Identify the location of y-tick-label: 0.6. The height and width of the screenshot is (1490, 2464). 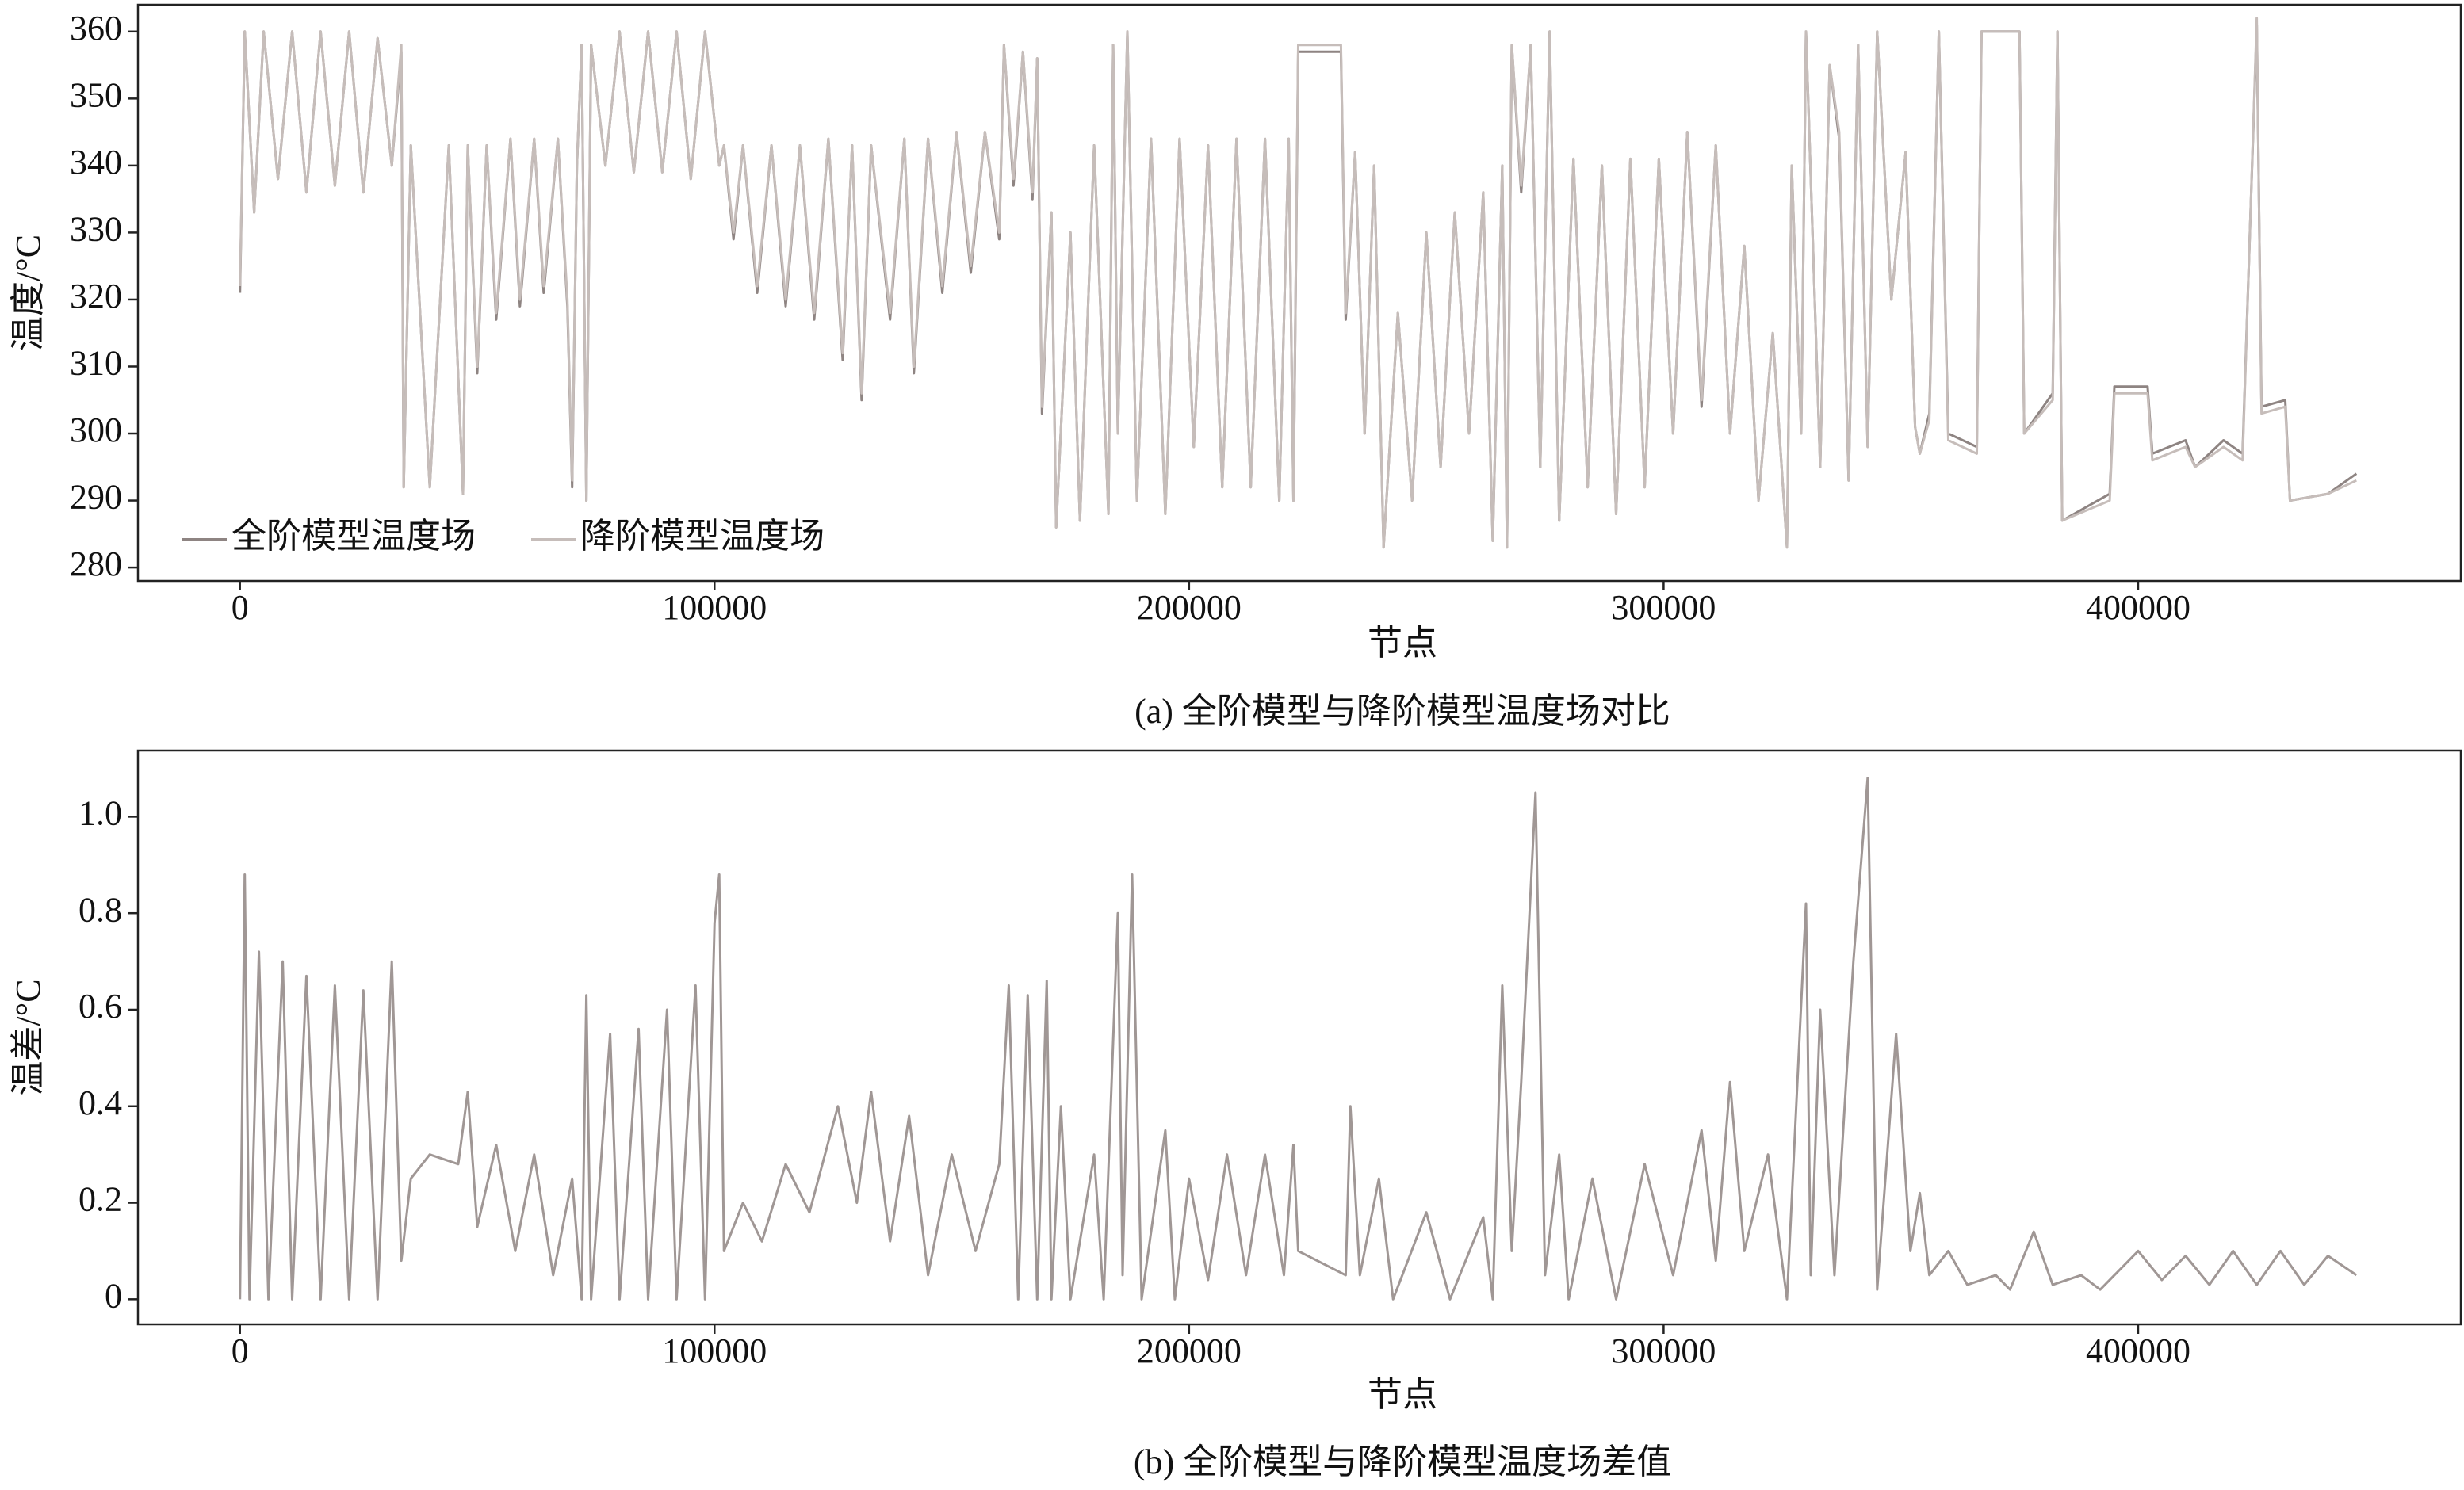
(100, 1006).